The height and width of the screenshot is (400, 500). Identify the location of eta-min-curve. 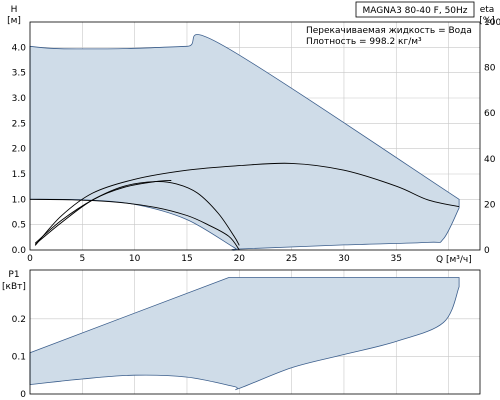
(137, 213).